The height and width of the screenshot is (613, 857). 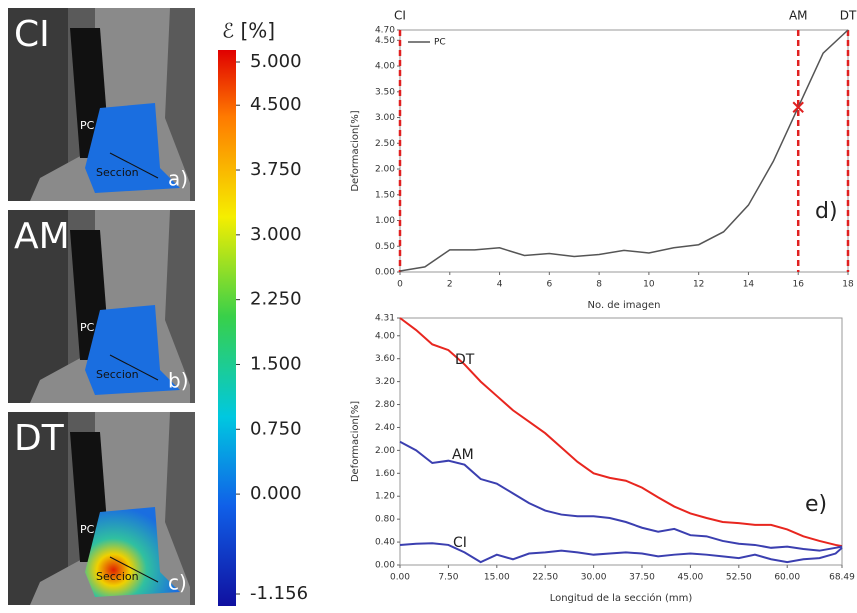 What do you see at coordinates (816, 504) in the screenshot?
I see `panel-tag: e)` at bounding box center [816, 504].